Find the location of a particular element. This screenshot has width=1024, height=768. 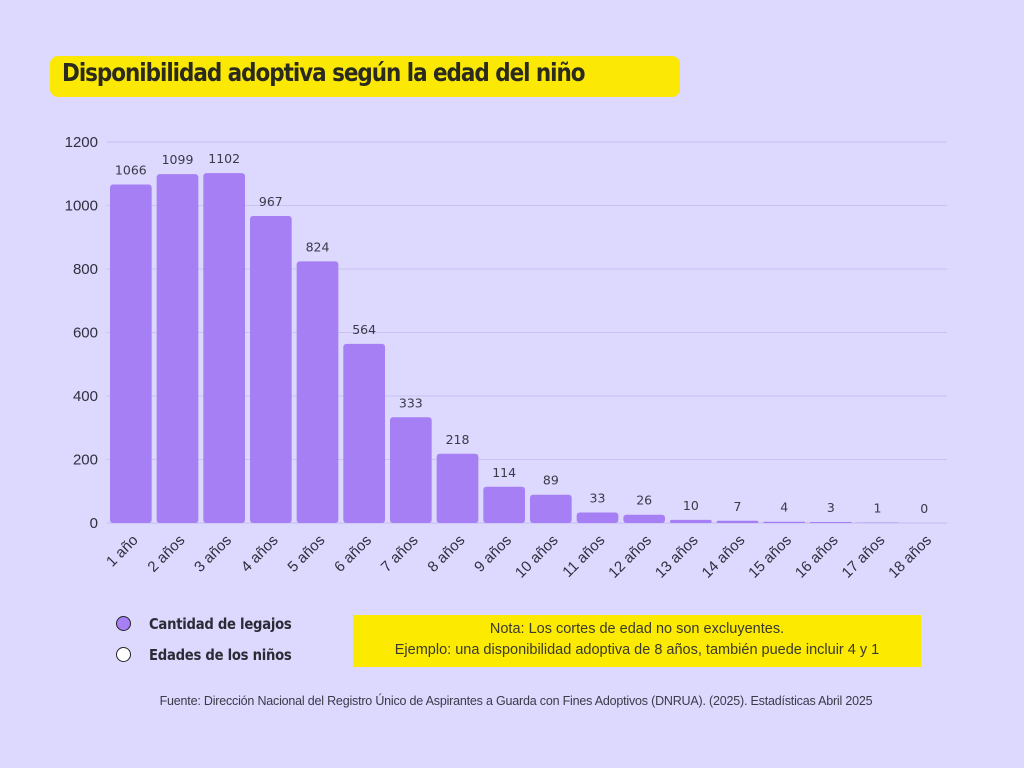

legend-item-edades: Edades de los niños is located at coordinates (213, 654).